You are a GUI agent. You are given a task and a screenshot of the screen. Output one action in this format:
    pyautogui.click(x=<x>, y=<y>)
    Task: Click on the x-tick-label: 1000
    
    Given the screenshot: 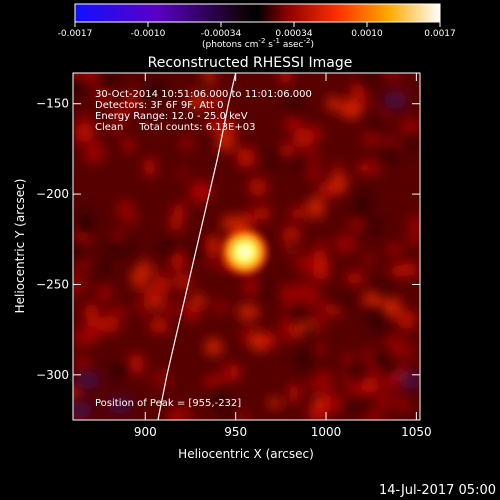 What is the action you would take?
    pyautogui.click(x=326, y=432)
    